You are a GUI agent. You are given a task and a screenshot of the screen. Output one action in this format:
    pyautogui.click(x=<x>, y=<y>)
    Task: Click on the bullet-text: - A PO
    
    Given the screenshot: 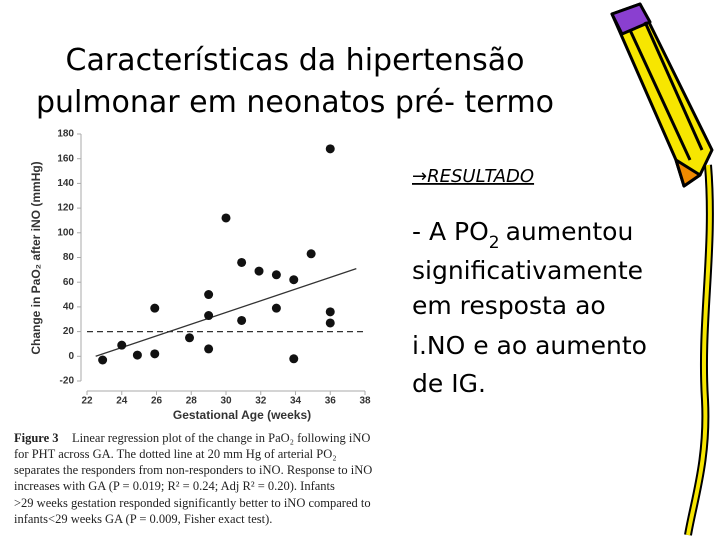 What is the action you would take?
    pyautogui.click(x=450, y=231)
    